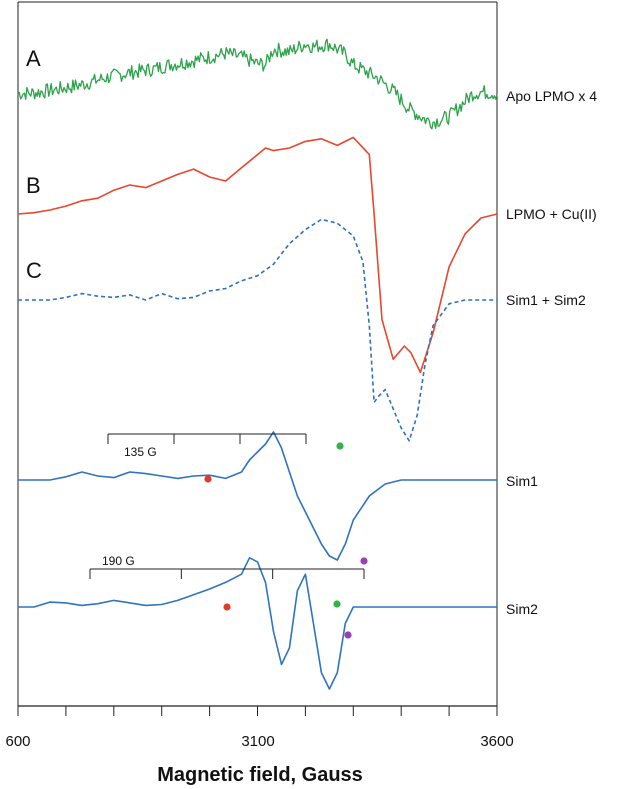  I want to click on label-sim1: Sim1, so click(522, 481).